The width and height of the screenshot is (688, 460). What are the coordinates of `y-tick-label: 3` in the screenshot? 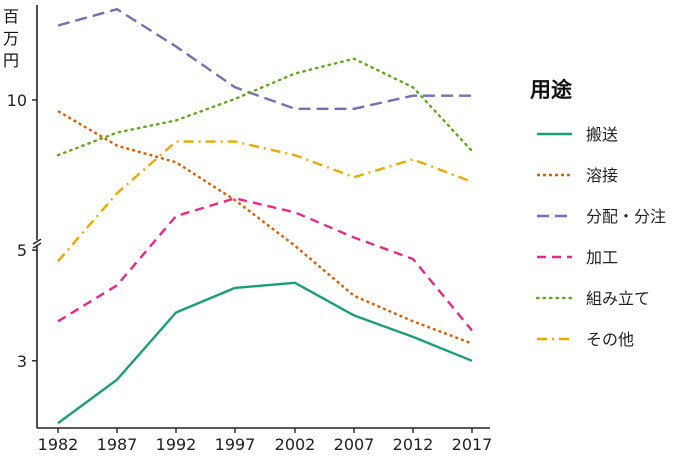 It's located at (22, 361).